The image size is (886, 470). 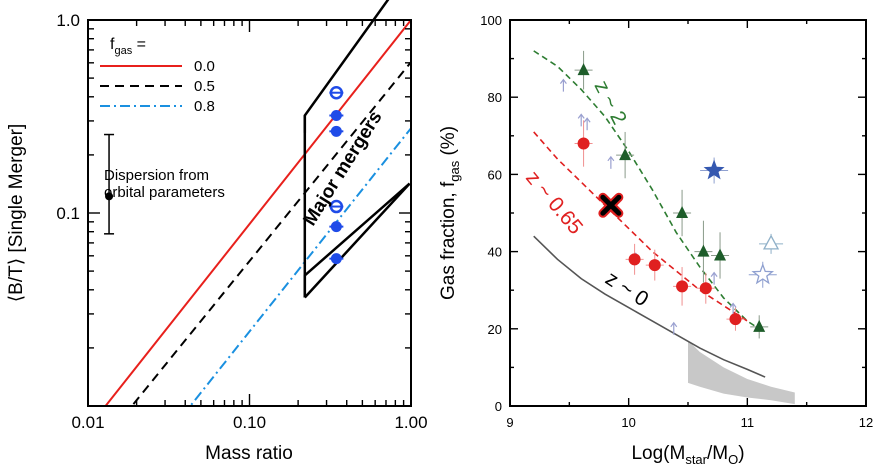 What do you see at coordinates (109, 184) in the screenshot?
I see `dispersion-bar` at bounding box center [109, 184].